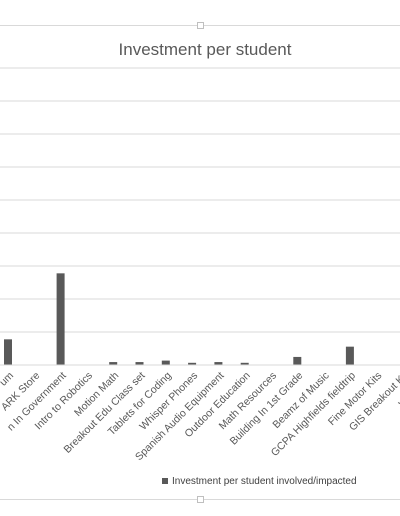  I want to click on x-tick-label: um, so click(8, 378).